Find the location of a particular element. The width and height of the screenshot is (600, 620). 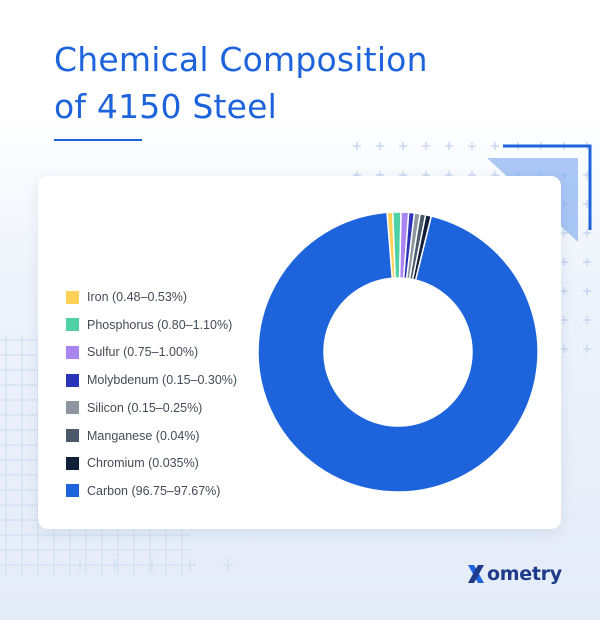

legend-label: Chromium (0.035%) is located at coordinates (143, 463).